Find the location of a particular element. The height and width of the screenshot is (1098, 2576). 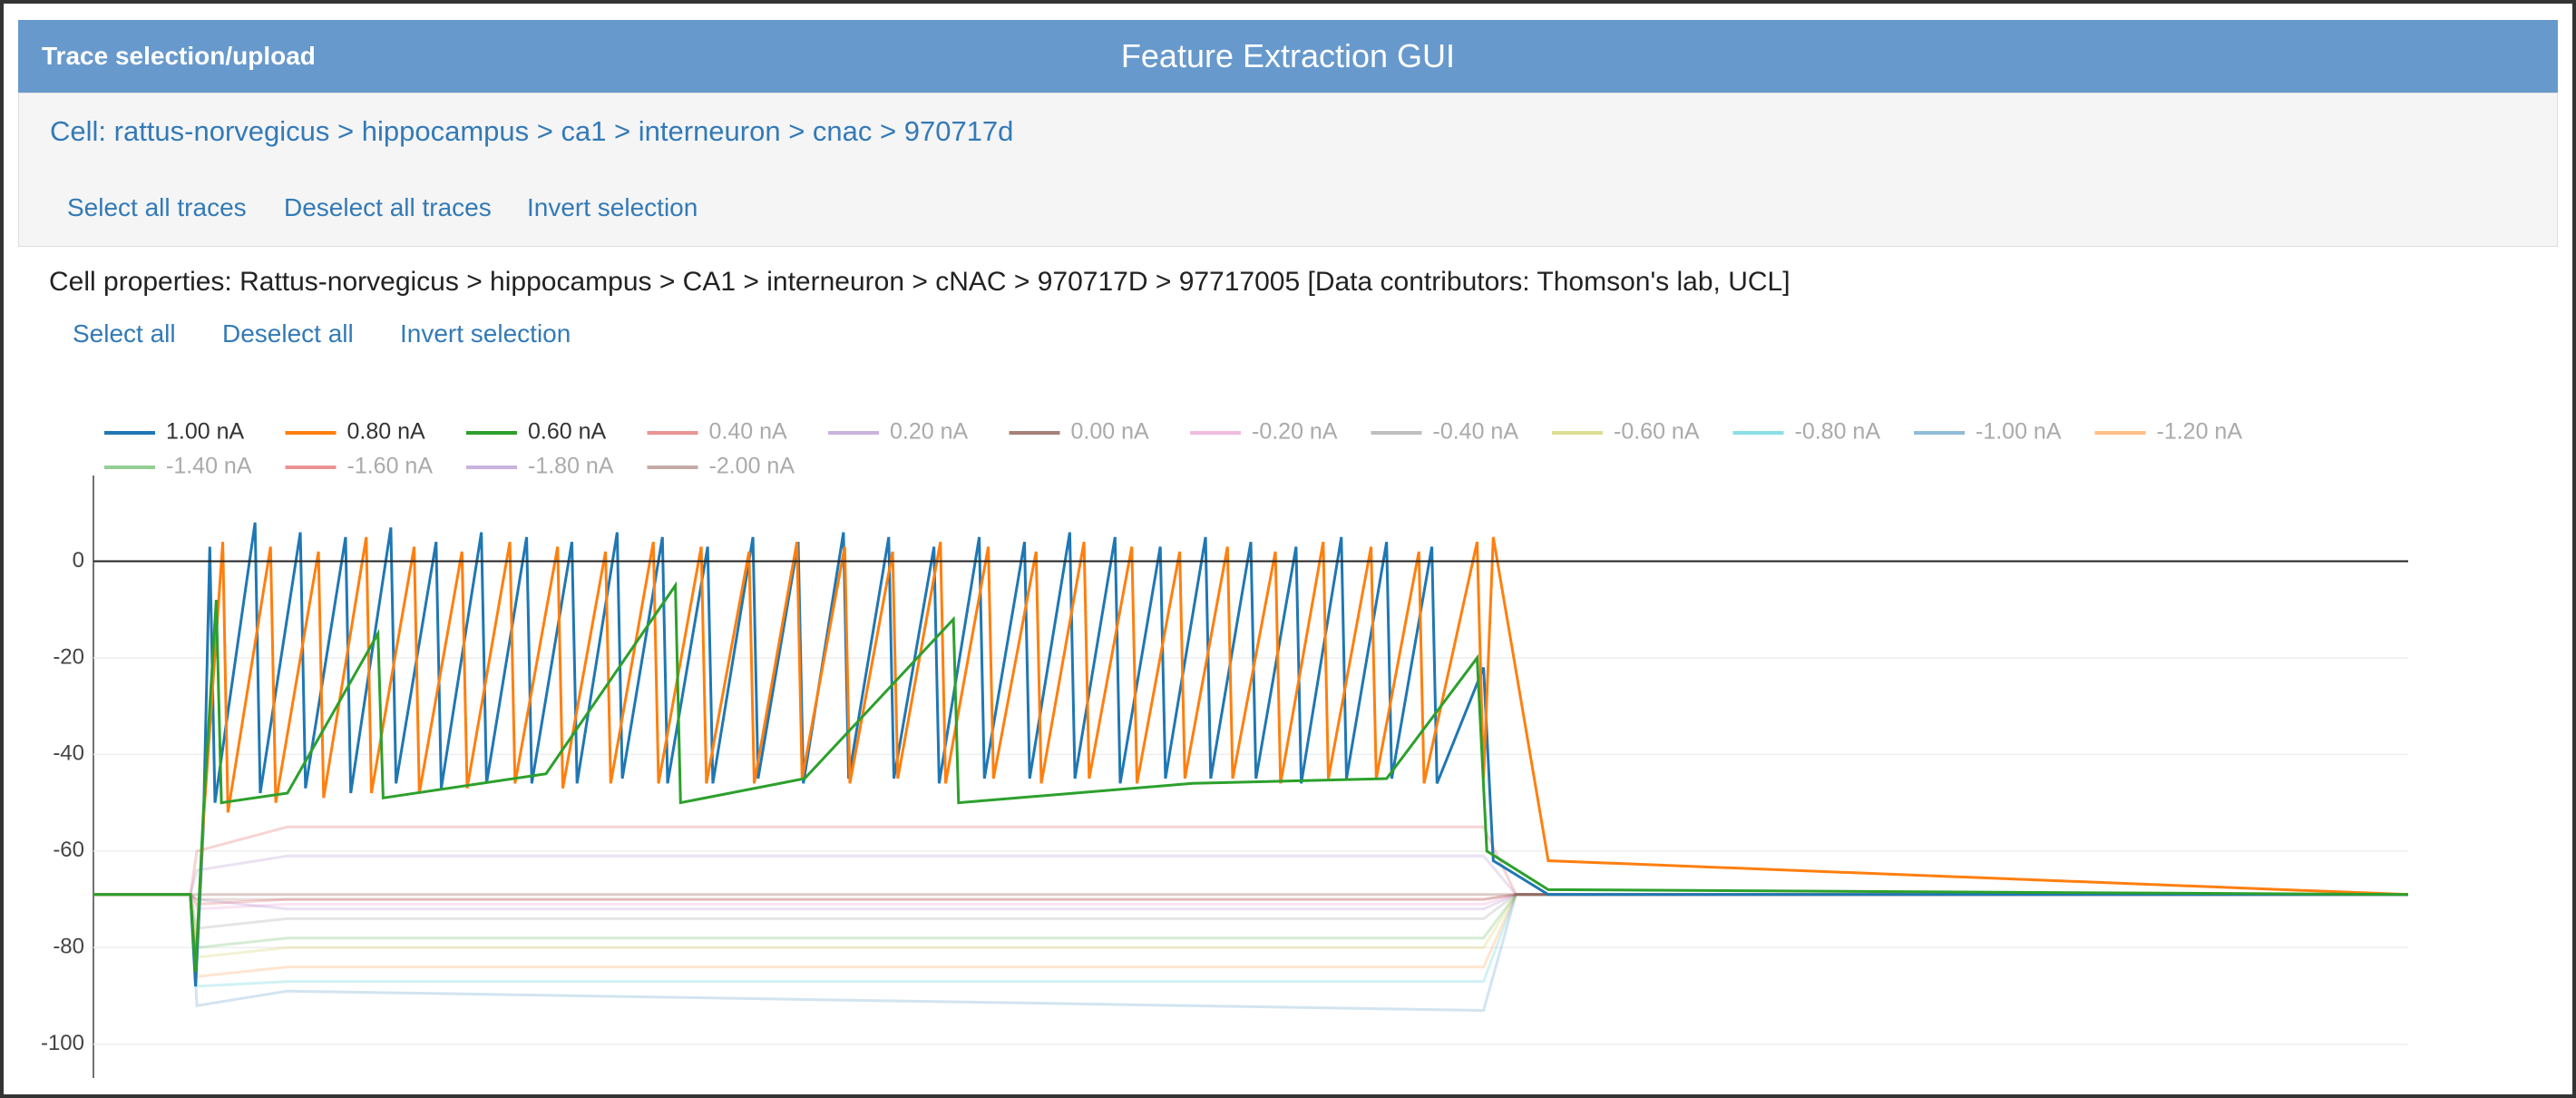

y-tick-label: -20 is located at coordinates (68, 656).